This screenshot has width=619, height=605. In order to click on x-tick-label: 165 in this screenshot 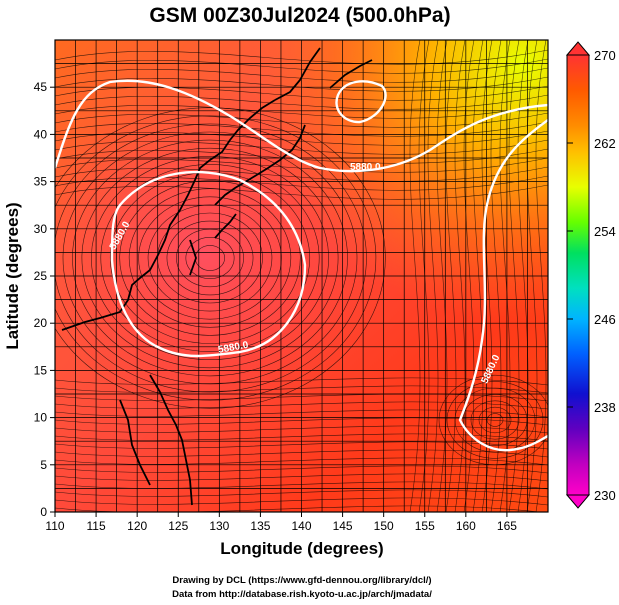, I will do `click(507, 526)`.